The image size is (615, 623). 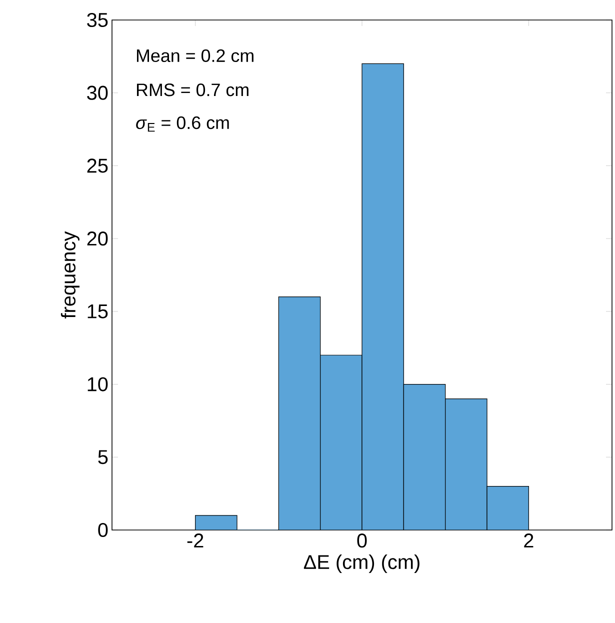 What do you see at coordinates (70, 274) in the screenshot?
I see `y-axis-title: frequency` at bounding box center [70, 274].